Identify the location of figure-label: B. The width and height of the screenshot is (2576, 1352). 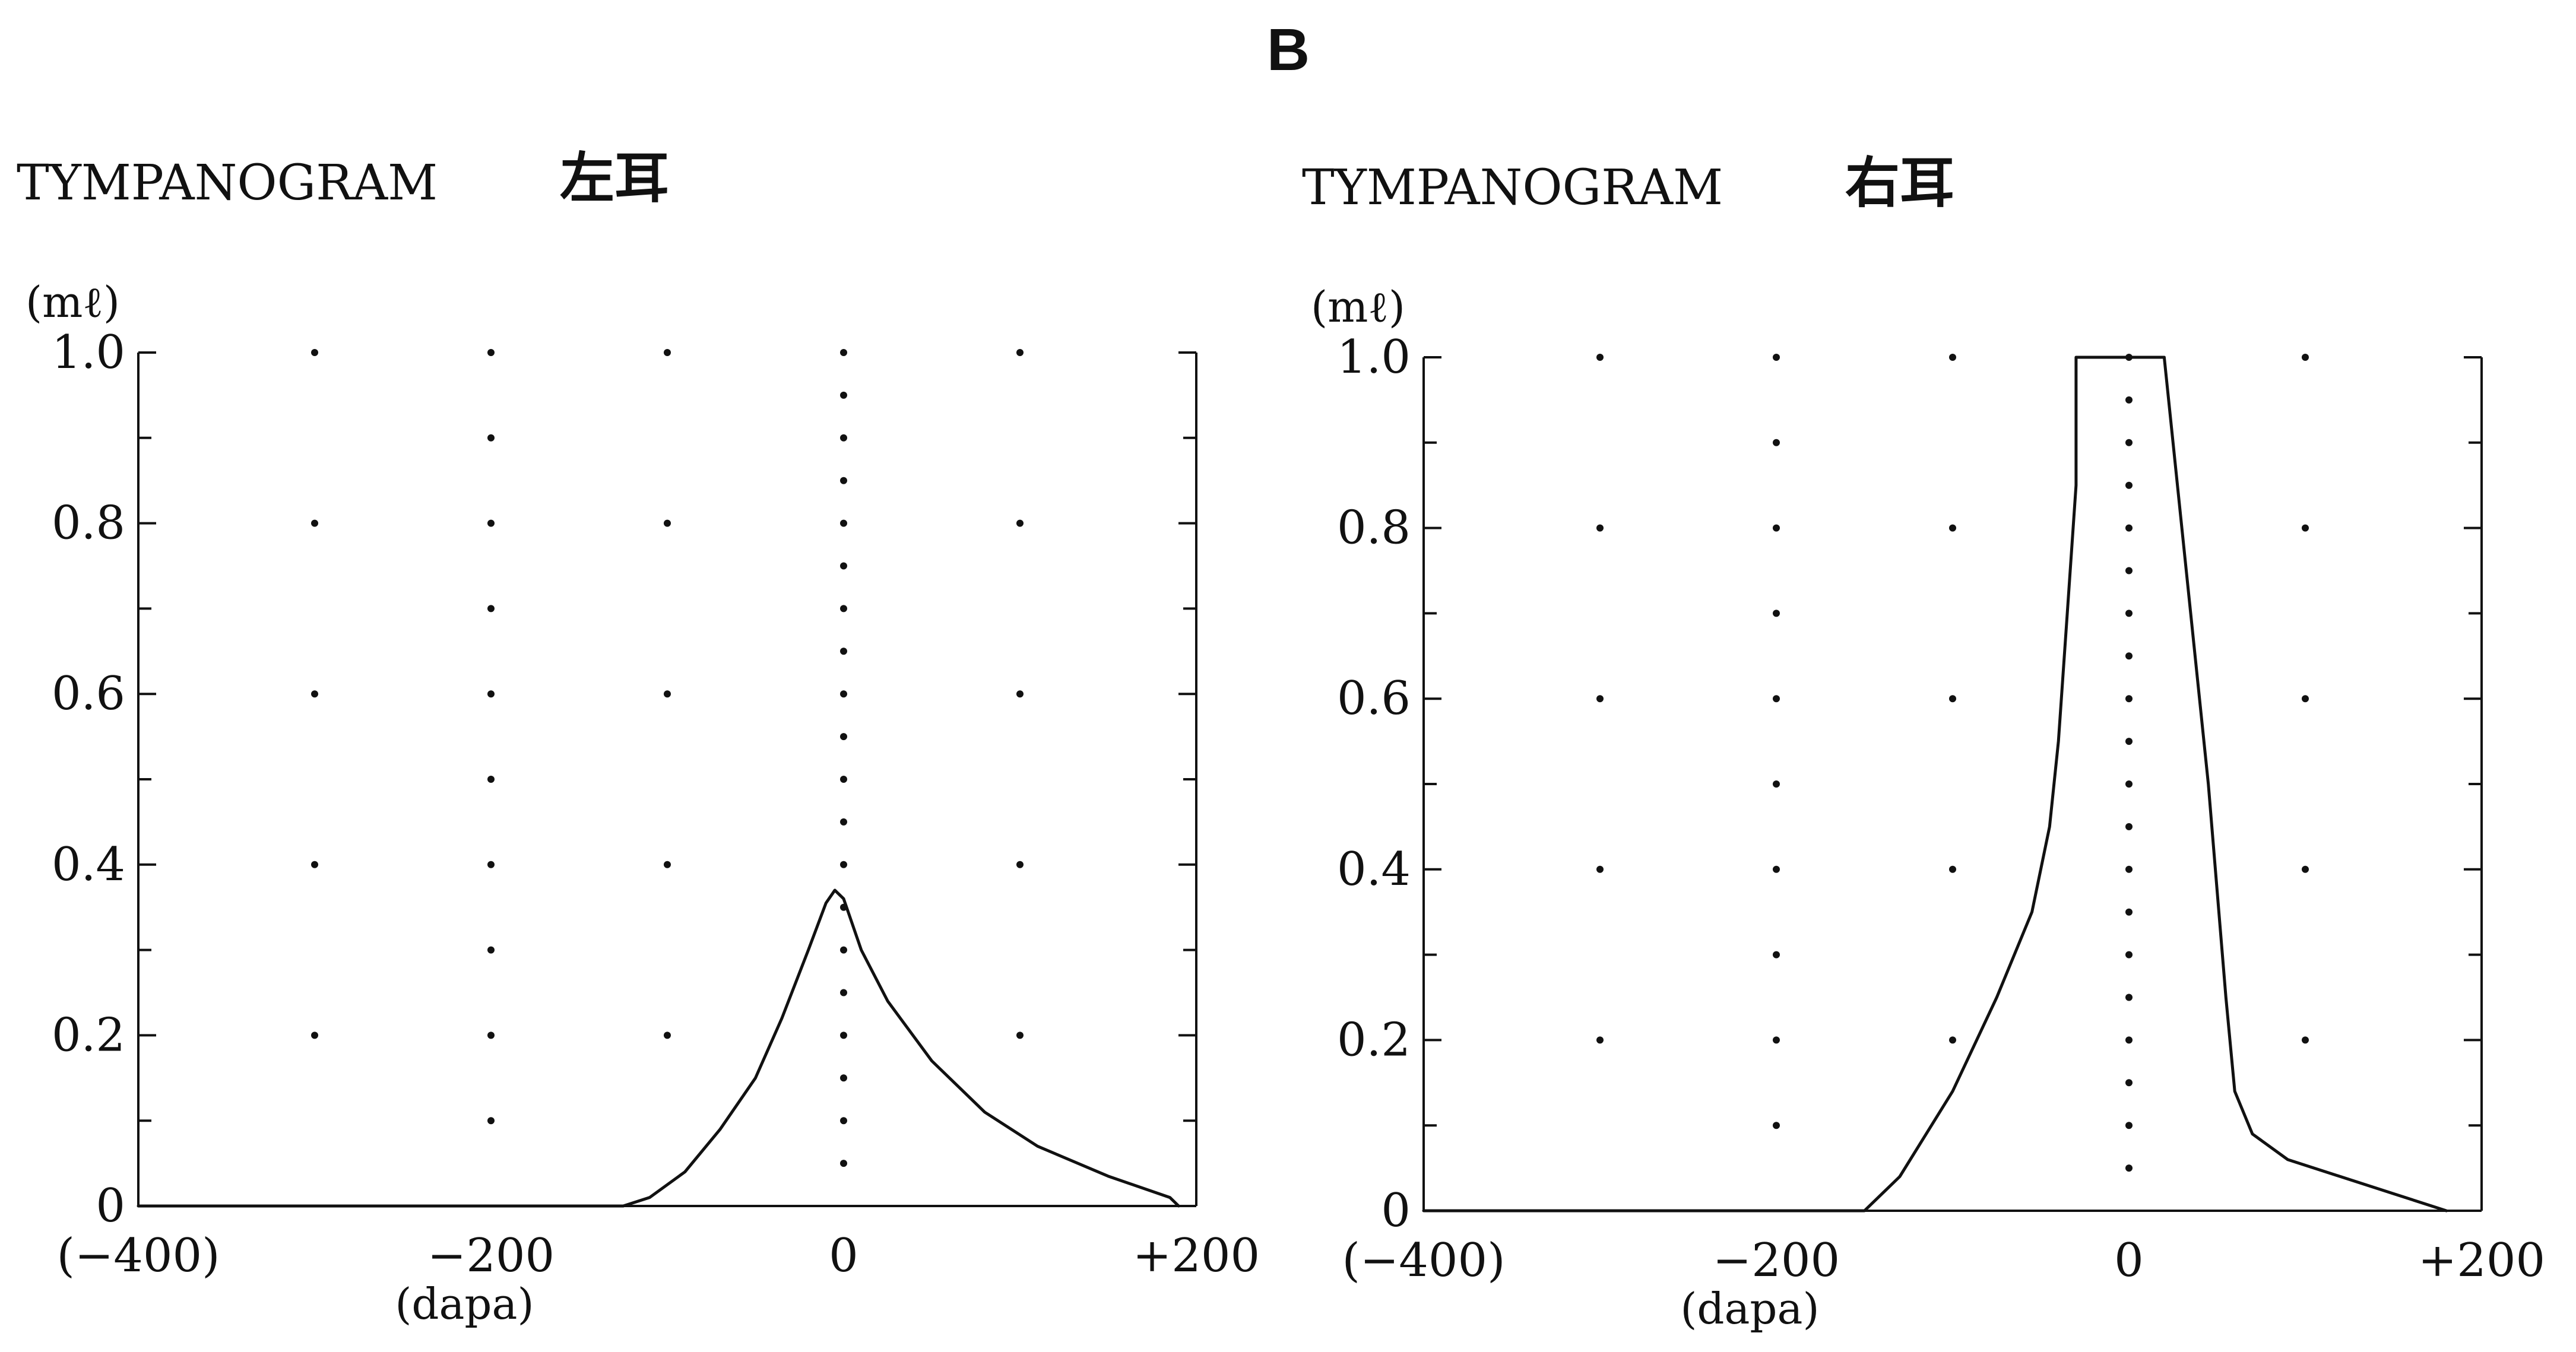
(1289, 50).